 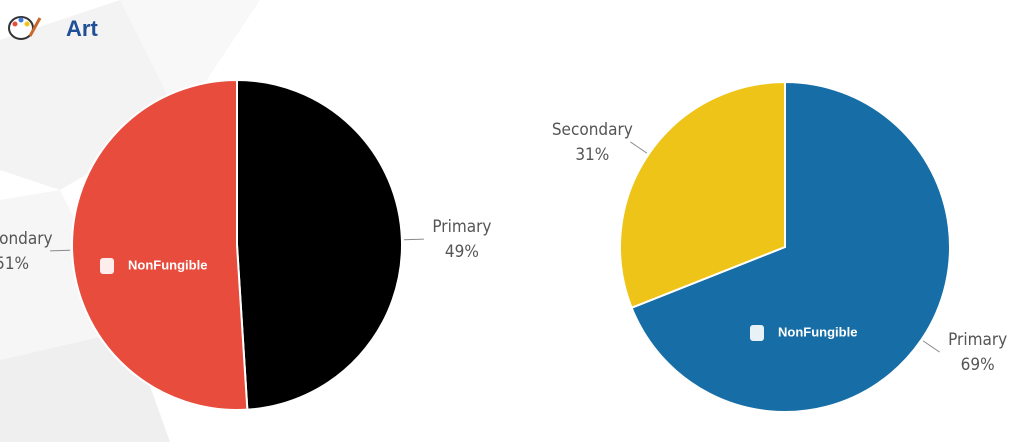 I want to click on slice-value-label: 31%, so click(x=592, y=155).